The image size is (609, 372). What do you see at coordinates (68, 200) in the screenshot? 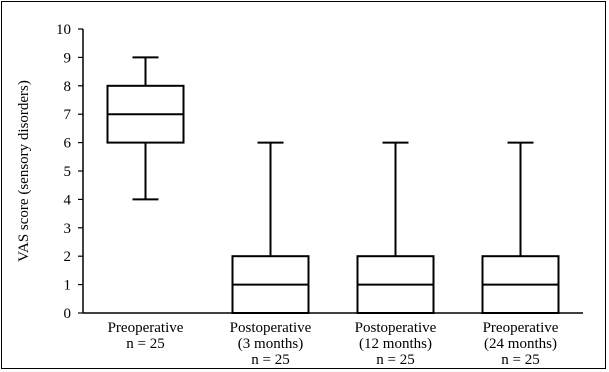
I see `y-tick-label-4: 4` at bounding box center [68, 200].